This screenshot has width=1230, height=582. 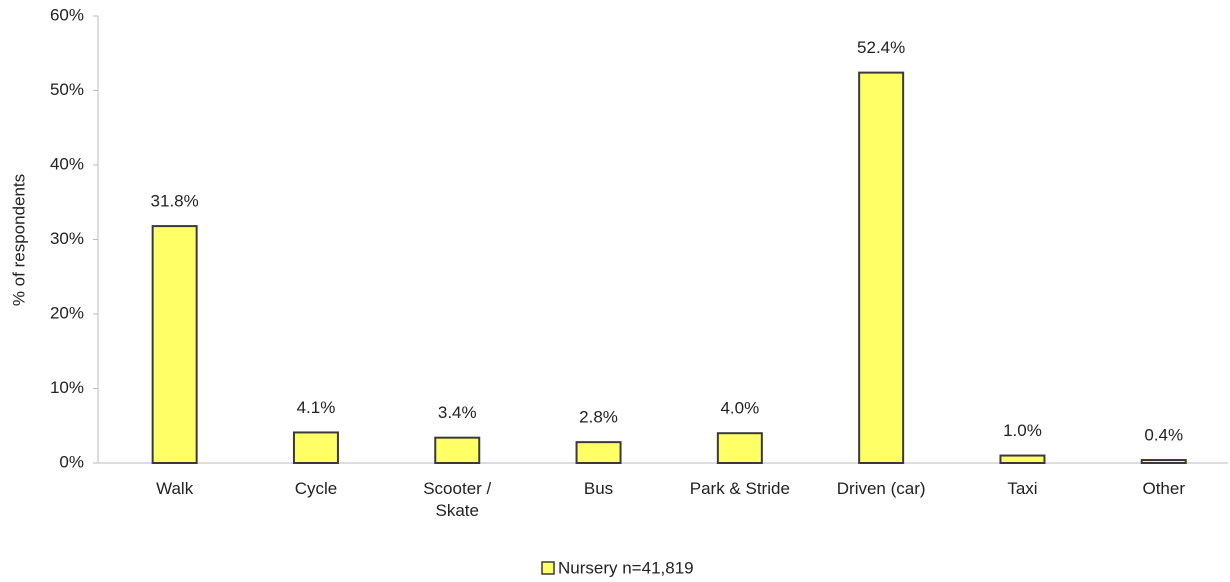 I want to click on x-tick-label: Bus, so click(x=598, y=488).